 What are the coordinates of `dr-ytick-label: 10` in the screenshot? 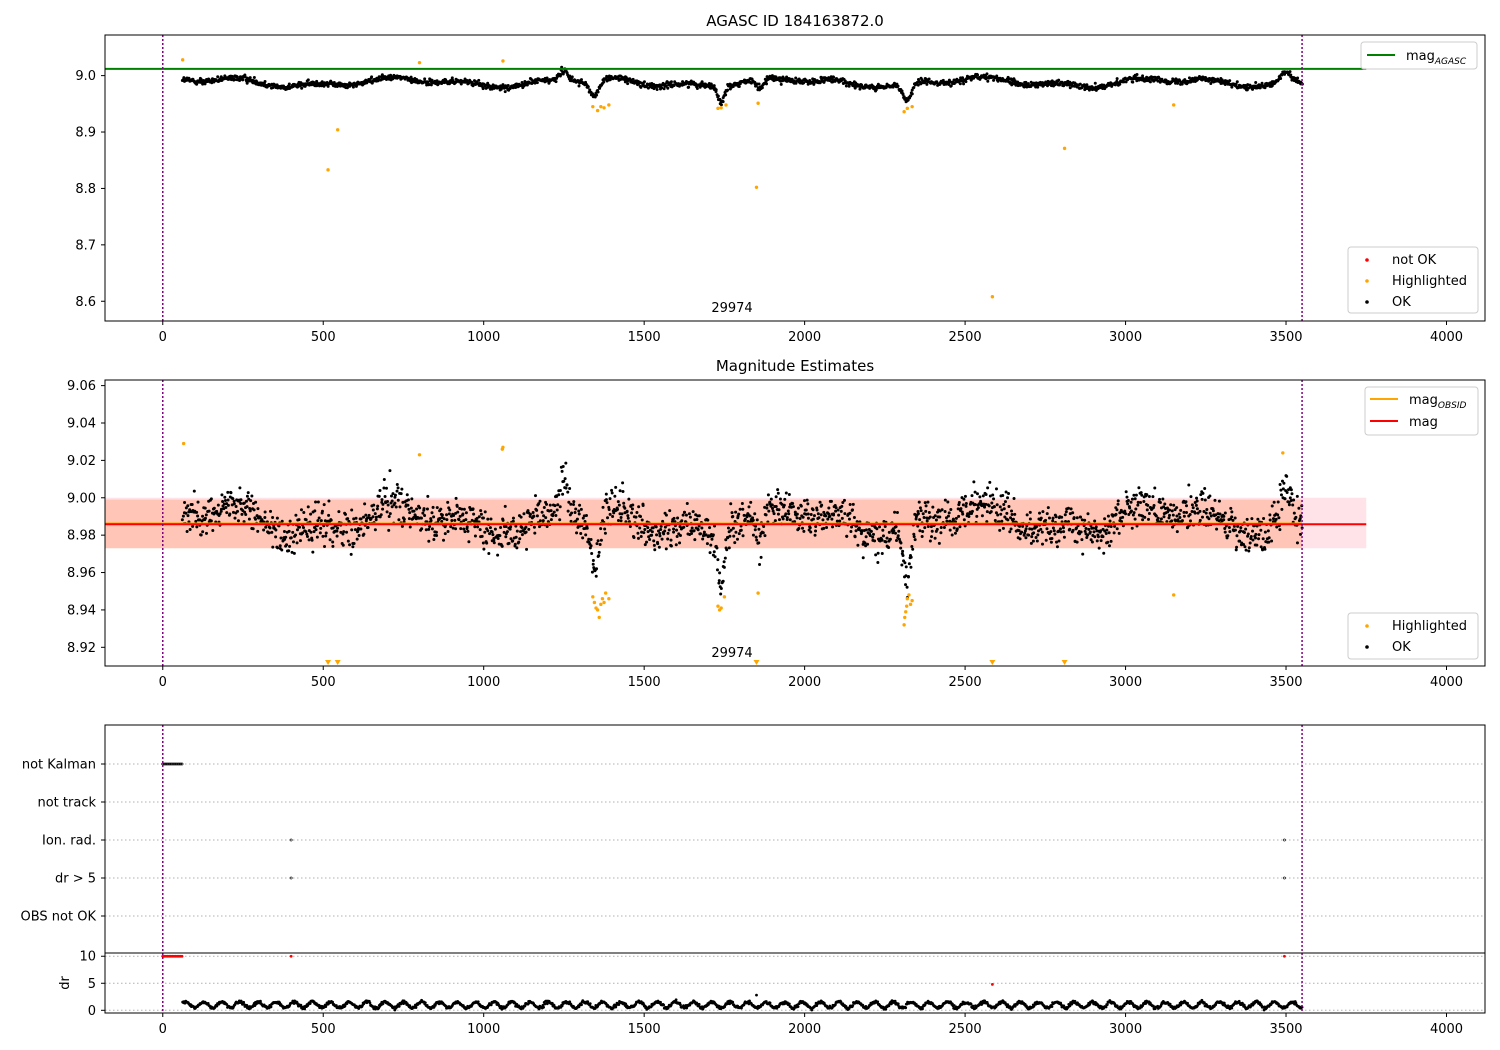 It's located at (87, 957).